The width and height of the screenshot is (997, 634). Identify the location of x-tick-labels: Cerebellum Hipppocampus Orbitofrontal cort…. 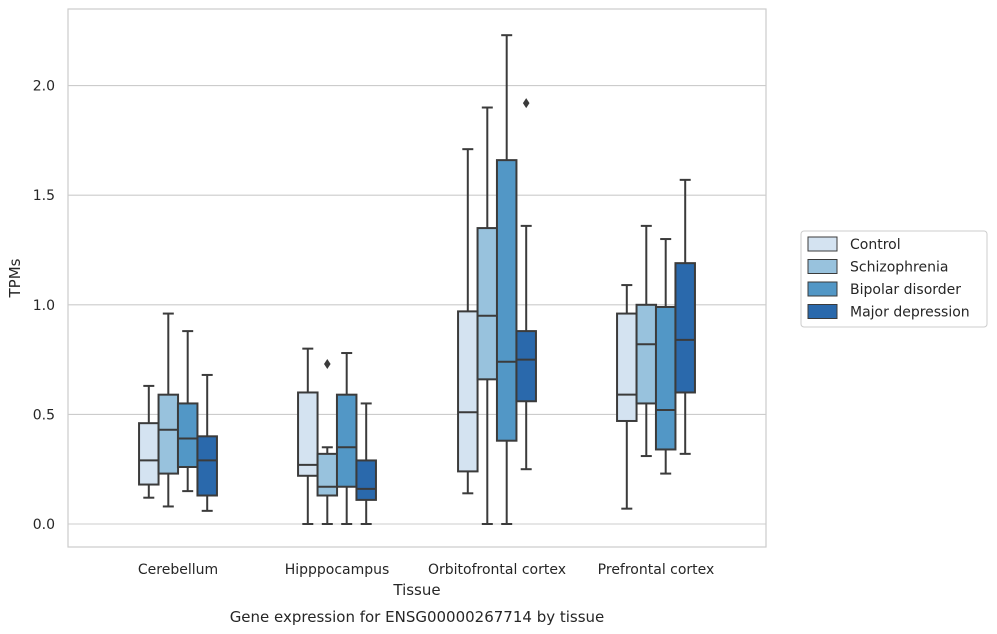
(426, 570).